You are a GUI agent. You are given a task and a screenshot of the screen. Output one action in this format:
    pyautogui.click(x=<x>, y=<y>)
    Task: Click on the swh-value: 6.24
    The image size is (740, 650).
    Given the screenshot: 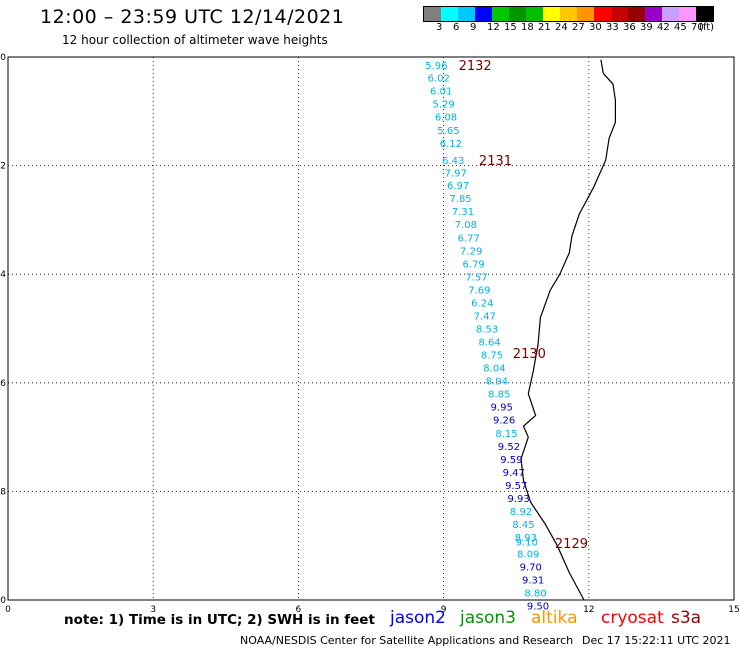 What is the action you would take?
    pyautogui.click(x=482, y=303)
    